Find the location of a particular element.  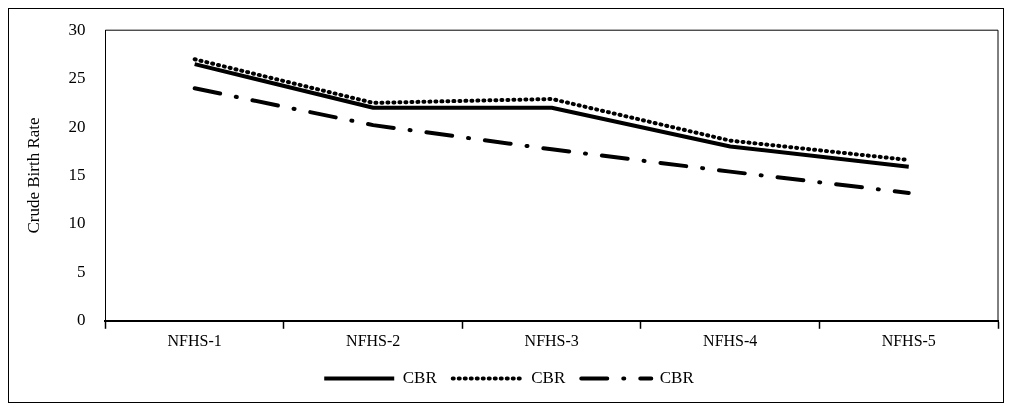

y-tick-label: 10 is located at coordinates (77, 223).